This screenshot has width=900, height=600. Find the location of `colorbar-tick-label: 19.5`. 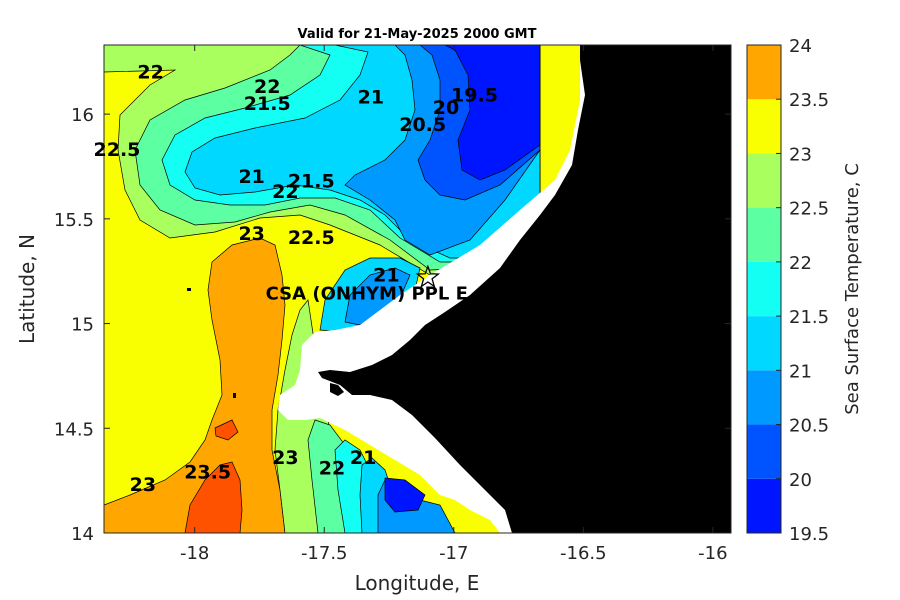

colorbar-tick-label: 19.5 is located at coordinates (809, 534).